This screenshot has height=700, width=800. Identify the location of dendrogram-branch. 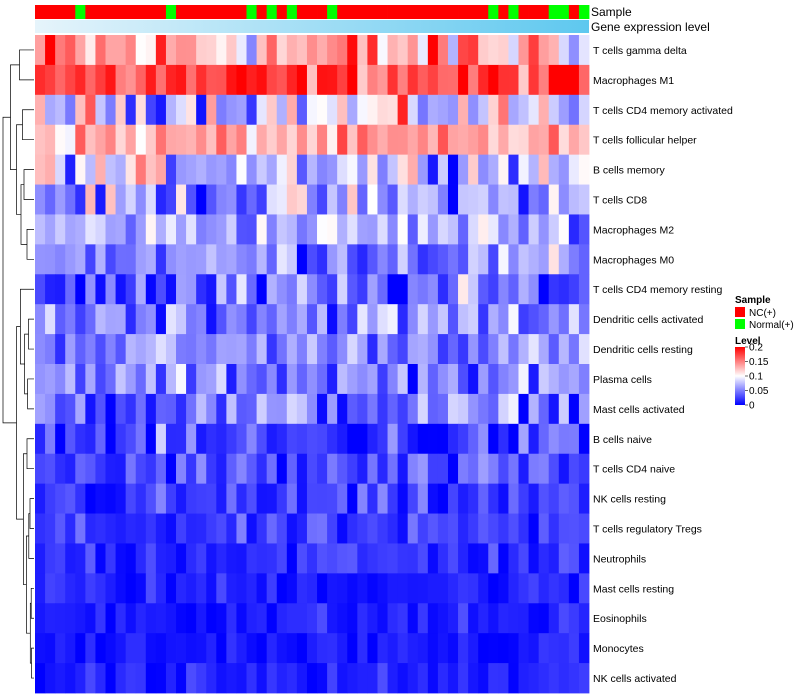
(28, 584).